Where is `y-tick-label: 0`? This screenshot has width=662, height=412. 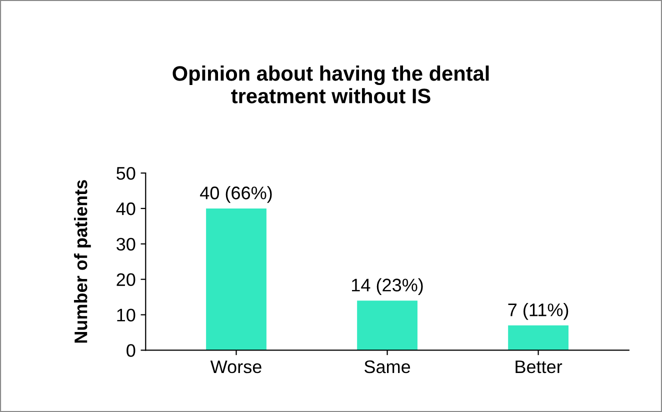 y-tick-label: 0 is located at coordinates (131, 350).